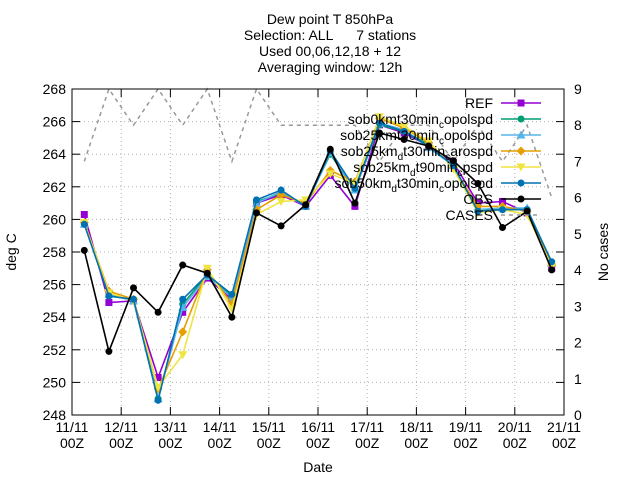 This screenshot has height=485, width=640. What do you see at coordinates (423, 169) in the screenshot?
I see `legend-label: sob25kmdt90mincpspd` at bounding box center [423, 169].